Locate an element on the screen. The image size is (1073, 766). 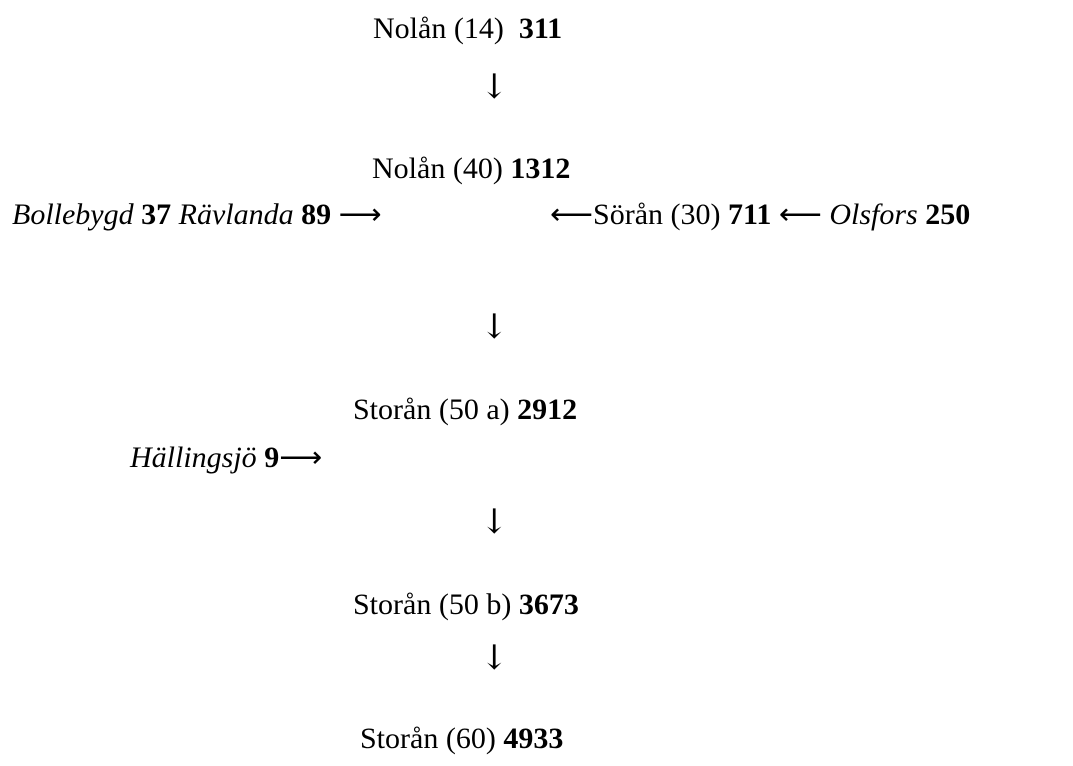
tributary-value: 89 is located at coordinates (316, 214).